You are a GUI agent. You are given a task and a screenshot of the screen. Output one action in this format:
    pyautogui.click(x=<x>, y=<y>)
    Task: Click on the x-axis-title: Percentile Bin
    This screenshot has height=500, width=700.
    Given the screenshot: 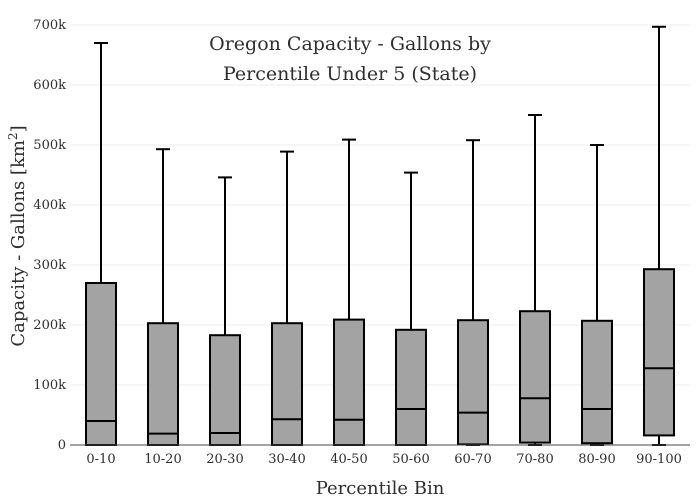 What is the action you would take?
    pyautogui.click(x=380, y=488)
    